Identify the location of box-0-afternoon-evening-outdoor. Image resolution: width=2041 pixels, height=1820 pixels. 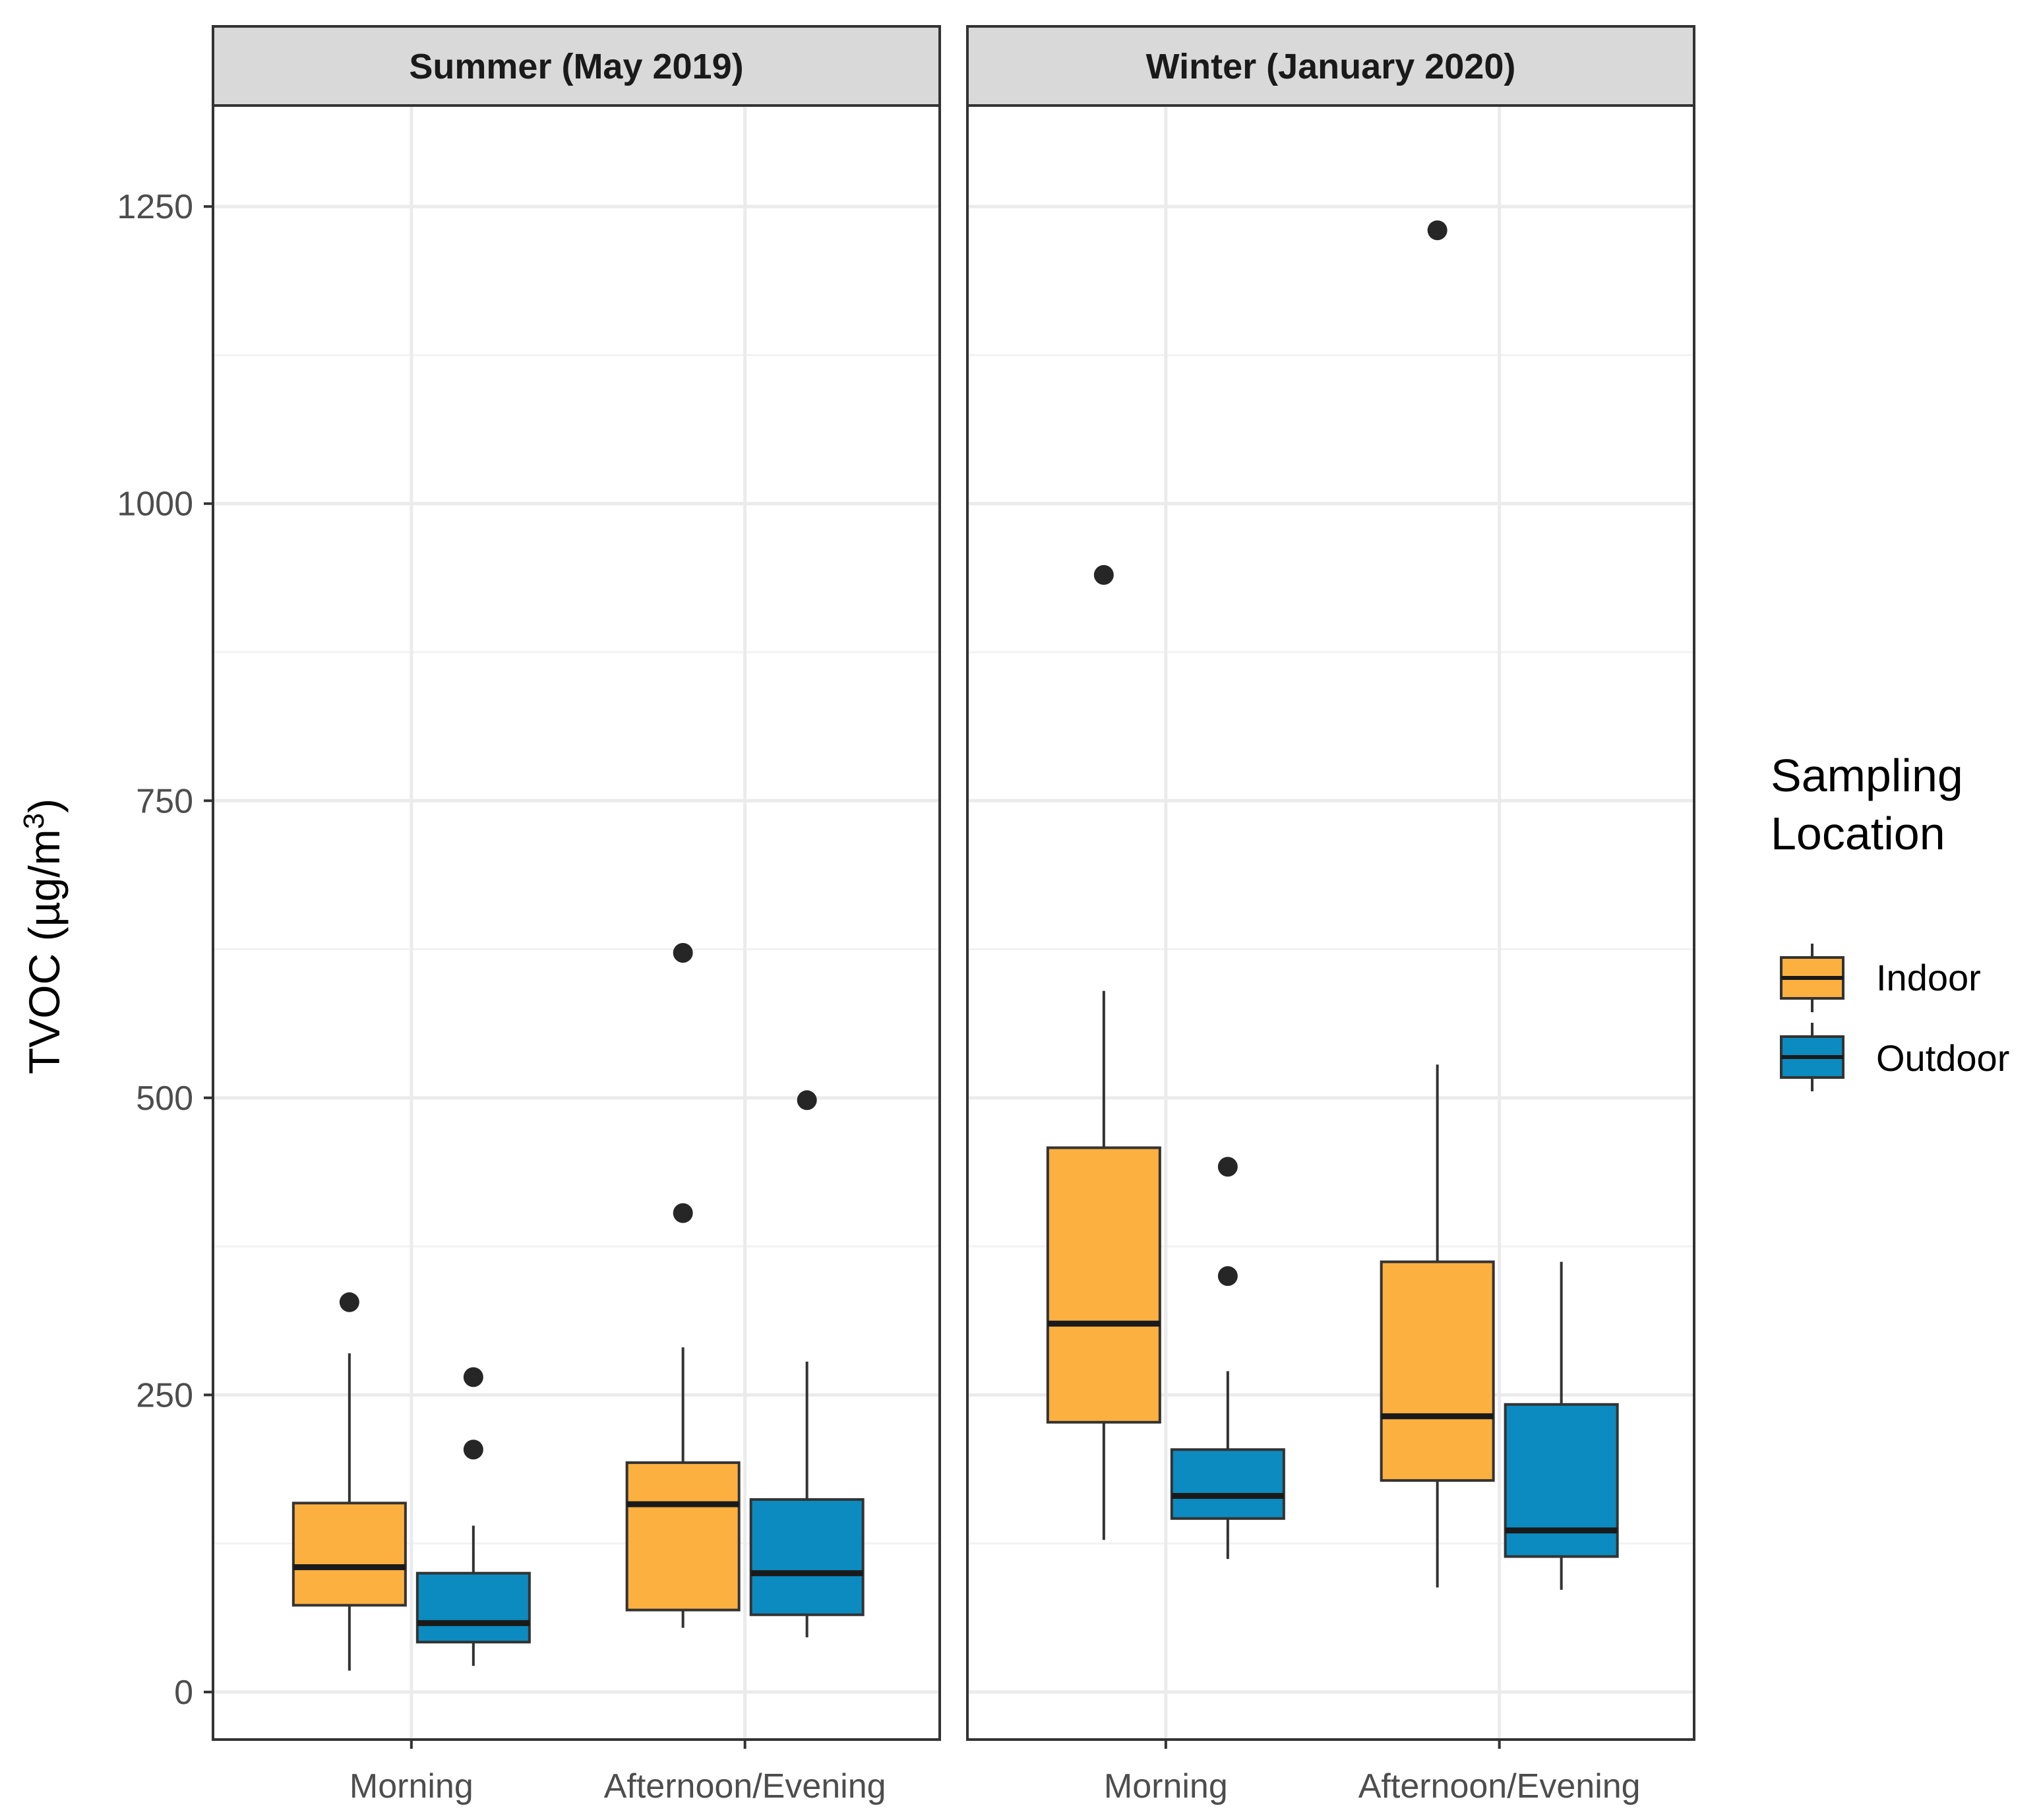
(807, 1364).